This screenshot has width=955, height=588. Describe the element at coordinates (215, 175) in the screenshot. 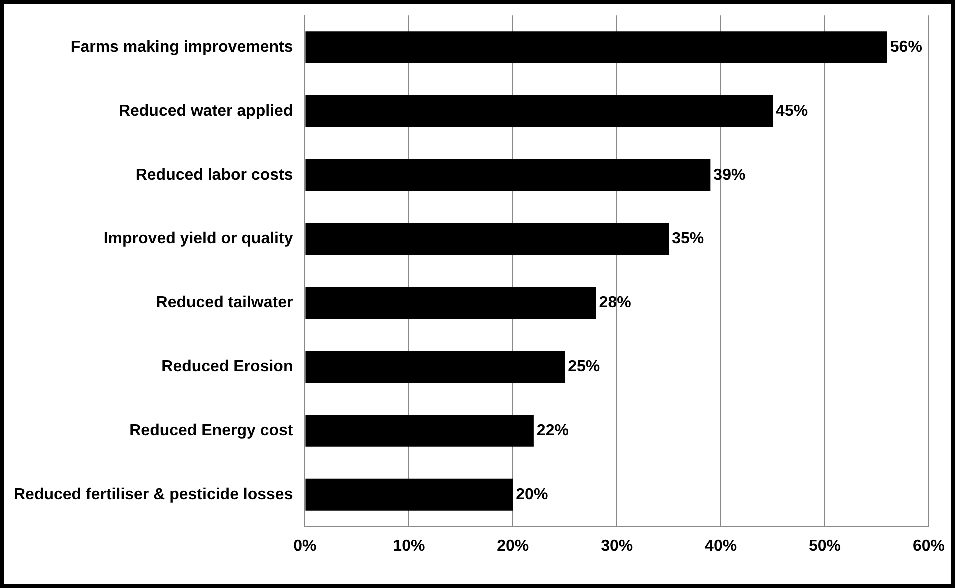

I see `y-tick-label: Reduced labor costs` at that location.